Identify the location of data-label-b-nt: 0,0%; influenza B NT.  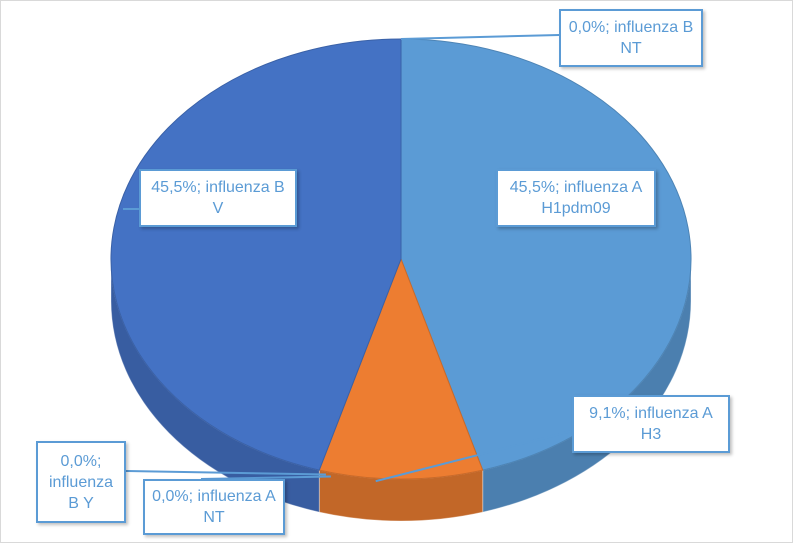
(631, 38).